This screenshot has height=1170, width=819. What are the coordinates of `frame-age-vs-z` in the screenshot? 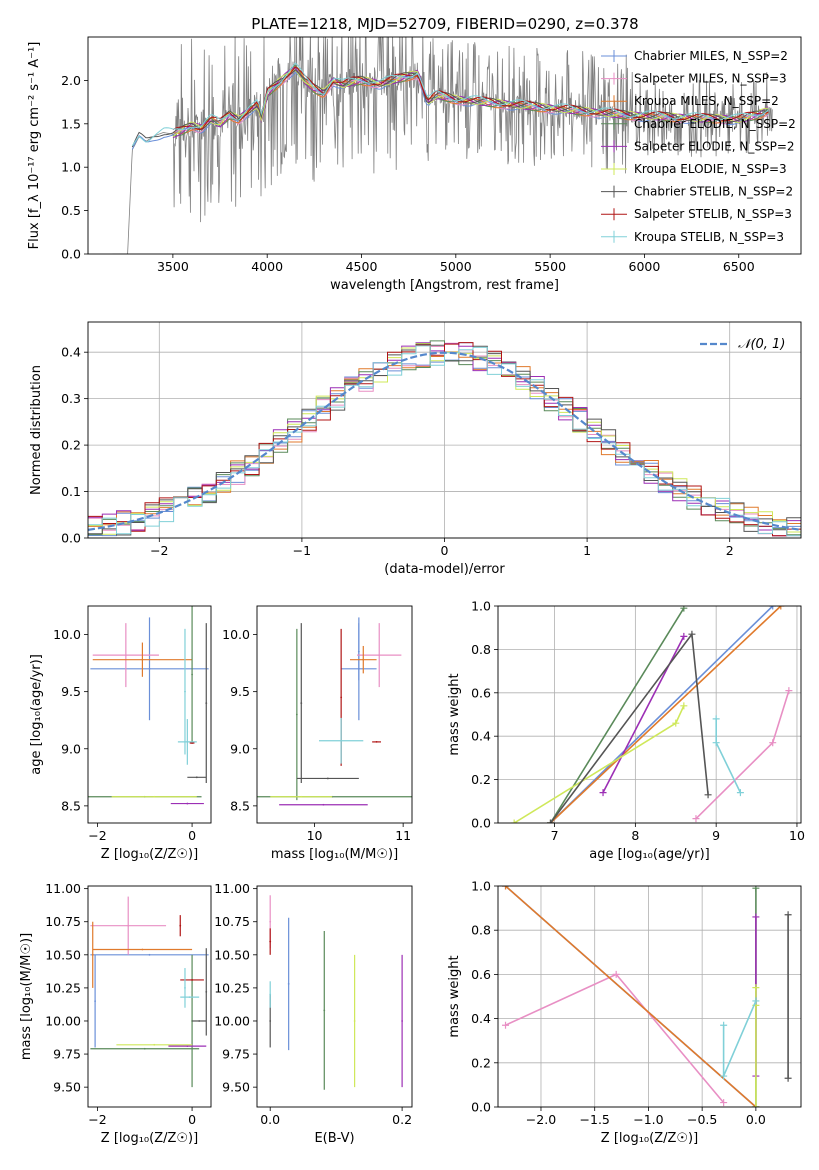 It's located at (149, 714).